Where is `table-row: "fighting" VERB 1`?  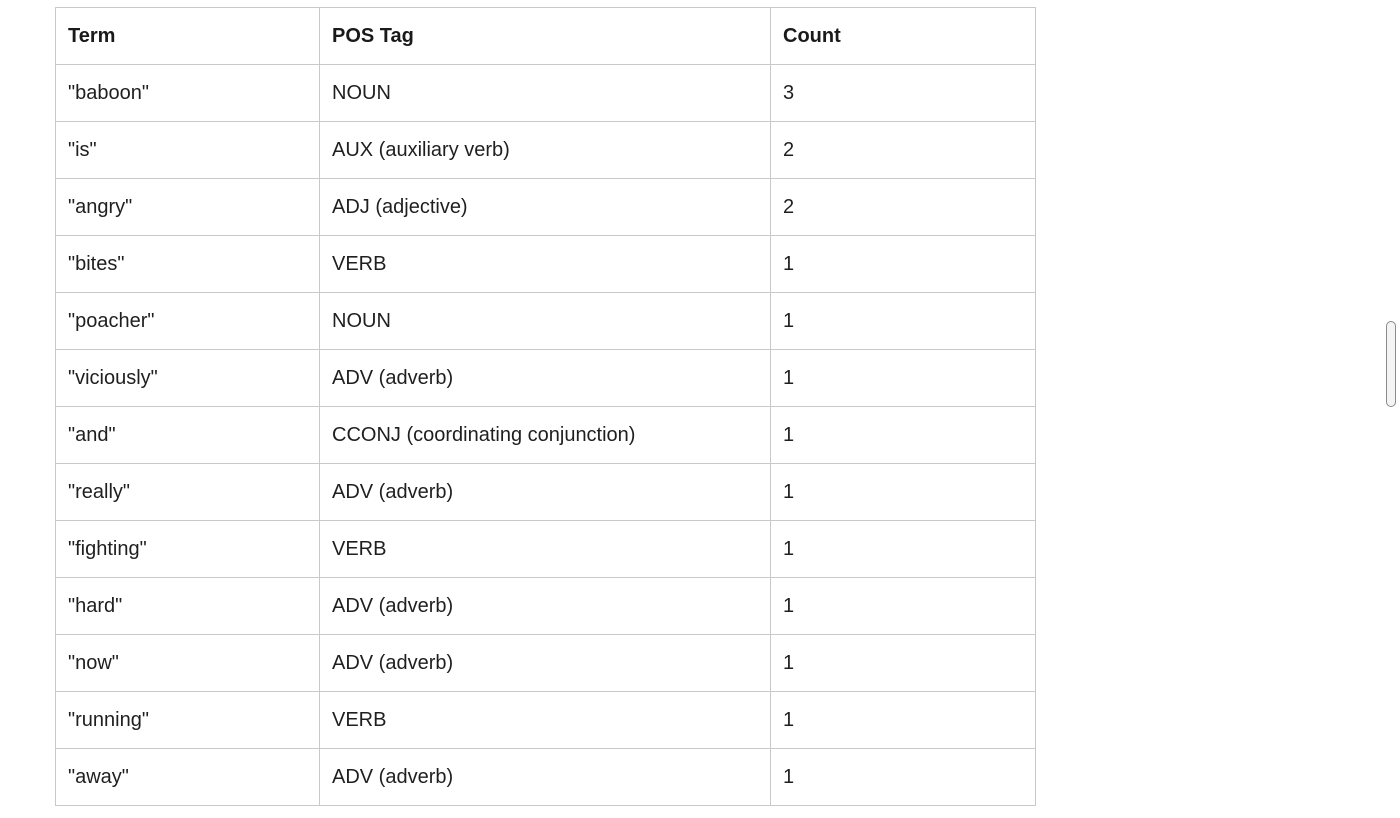 table-row: "fighting" VERB 1 is located at coordinates (545, 549).